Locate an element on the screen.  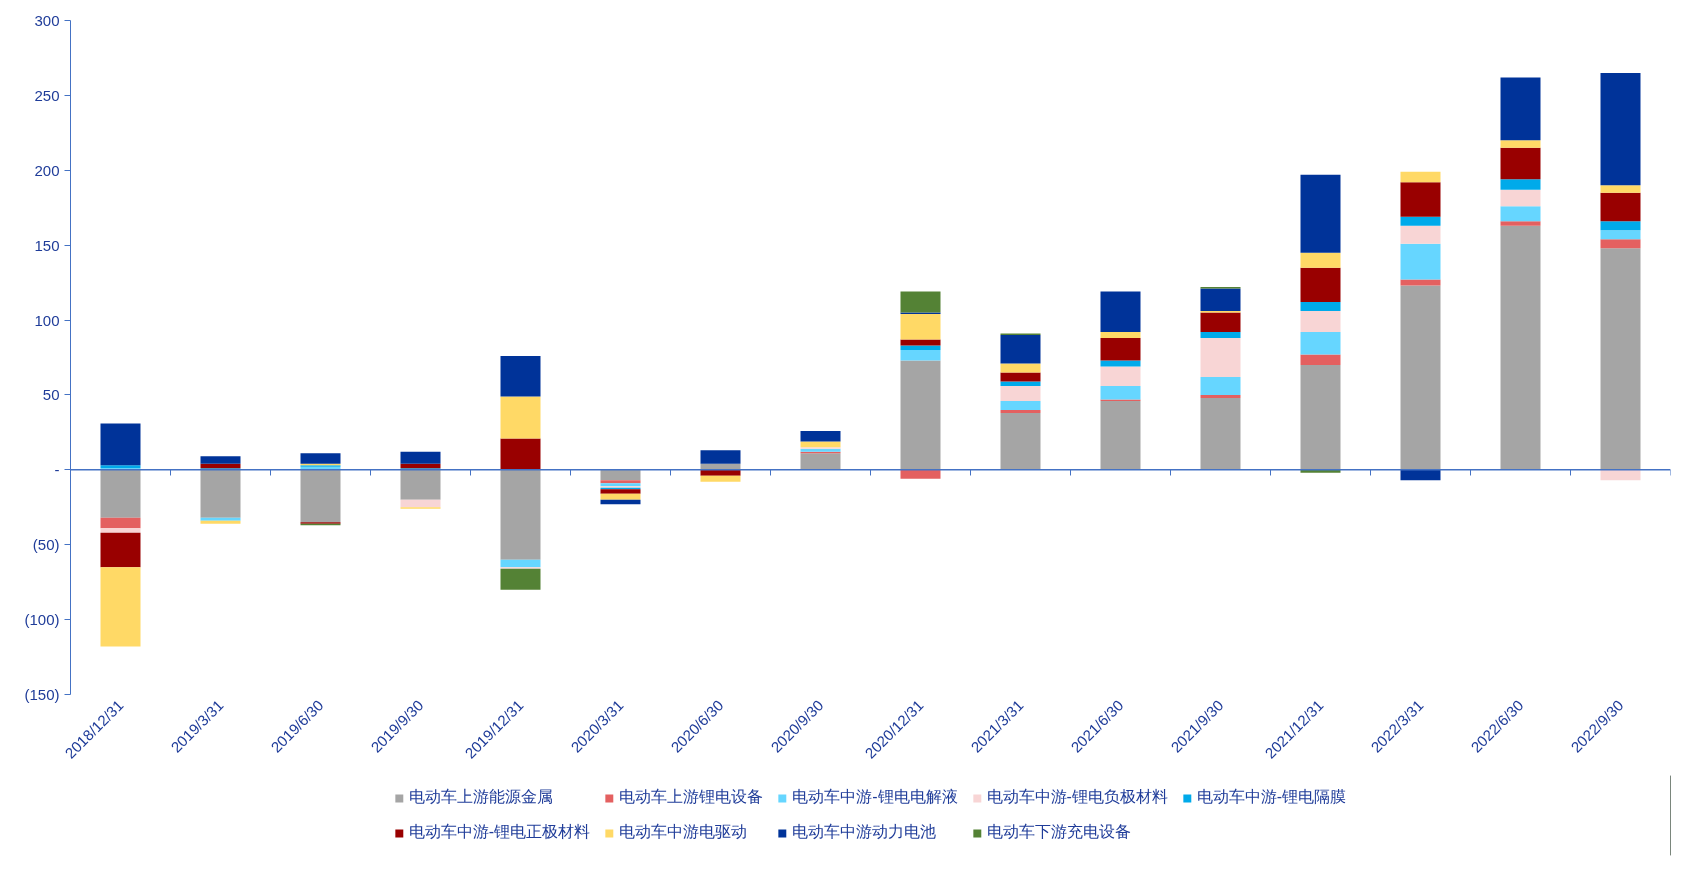
legend-label: 电动车中游-锂电负极材料 is located at coordinates (1077, 797).